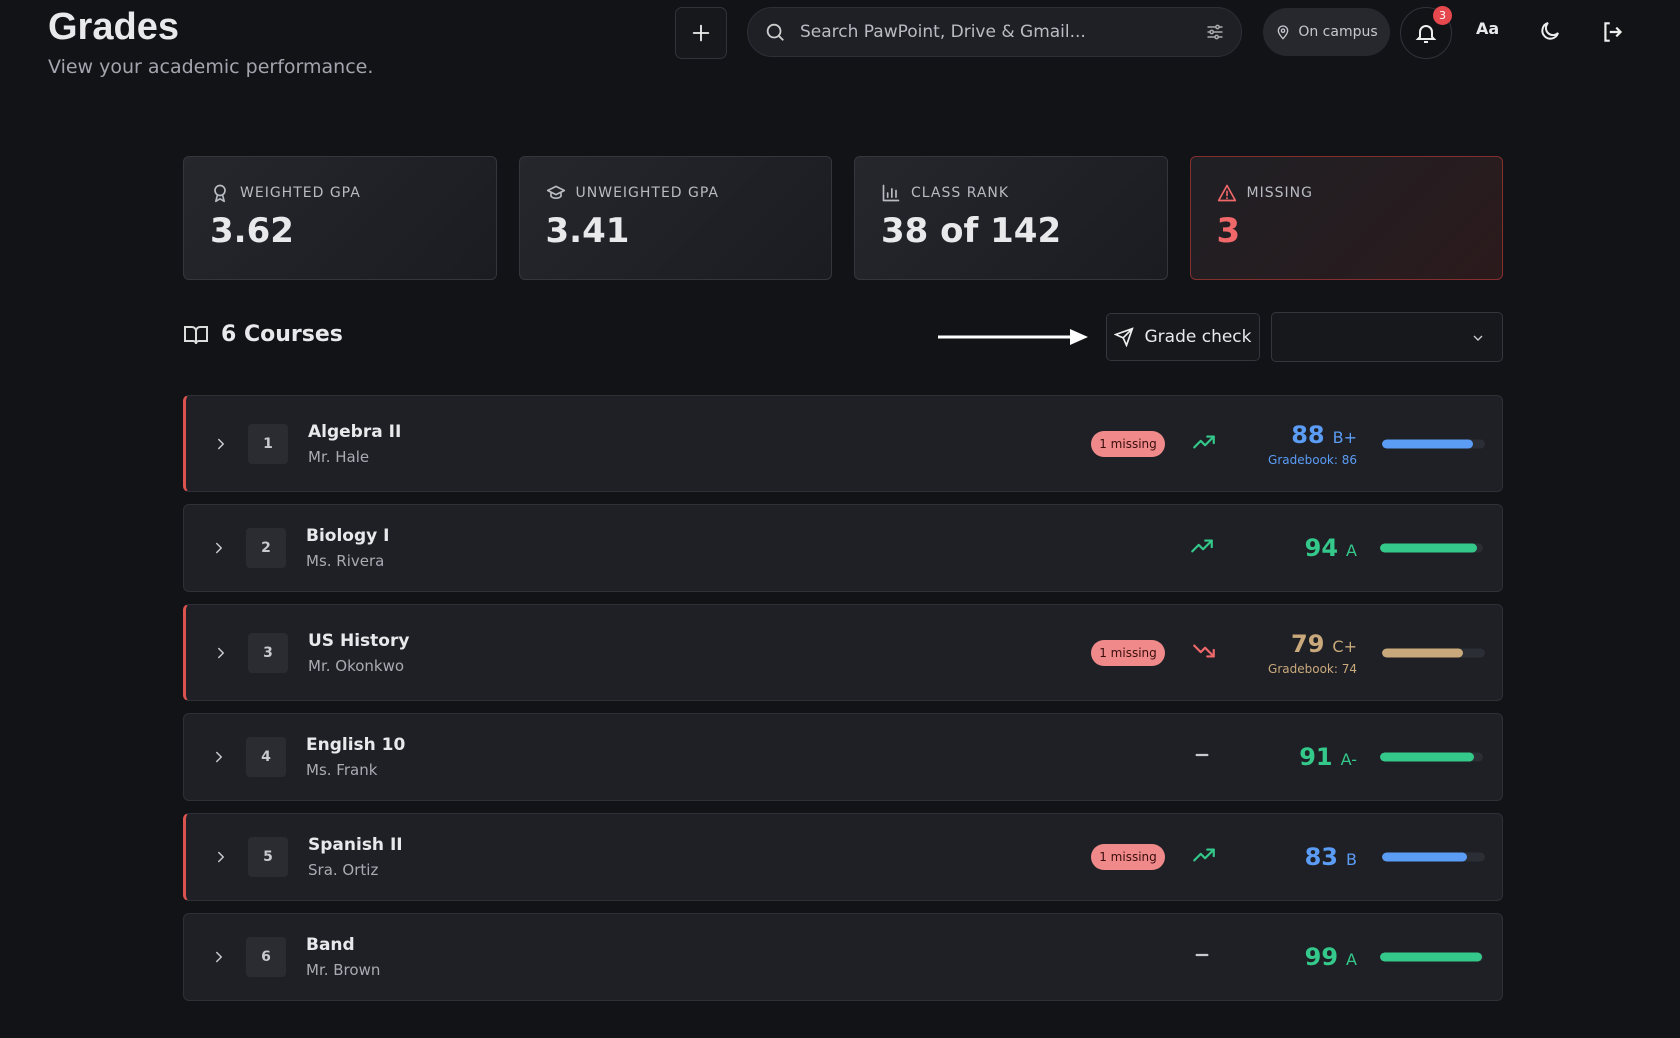 The height and width of the screenshot is (1038, 1680). Describe the element at coordinates (345, 561) in the screenshot. I see `course-teacher: Ms. Rivera` at that location.